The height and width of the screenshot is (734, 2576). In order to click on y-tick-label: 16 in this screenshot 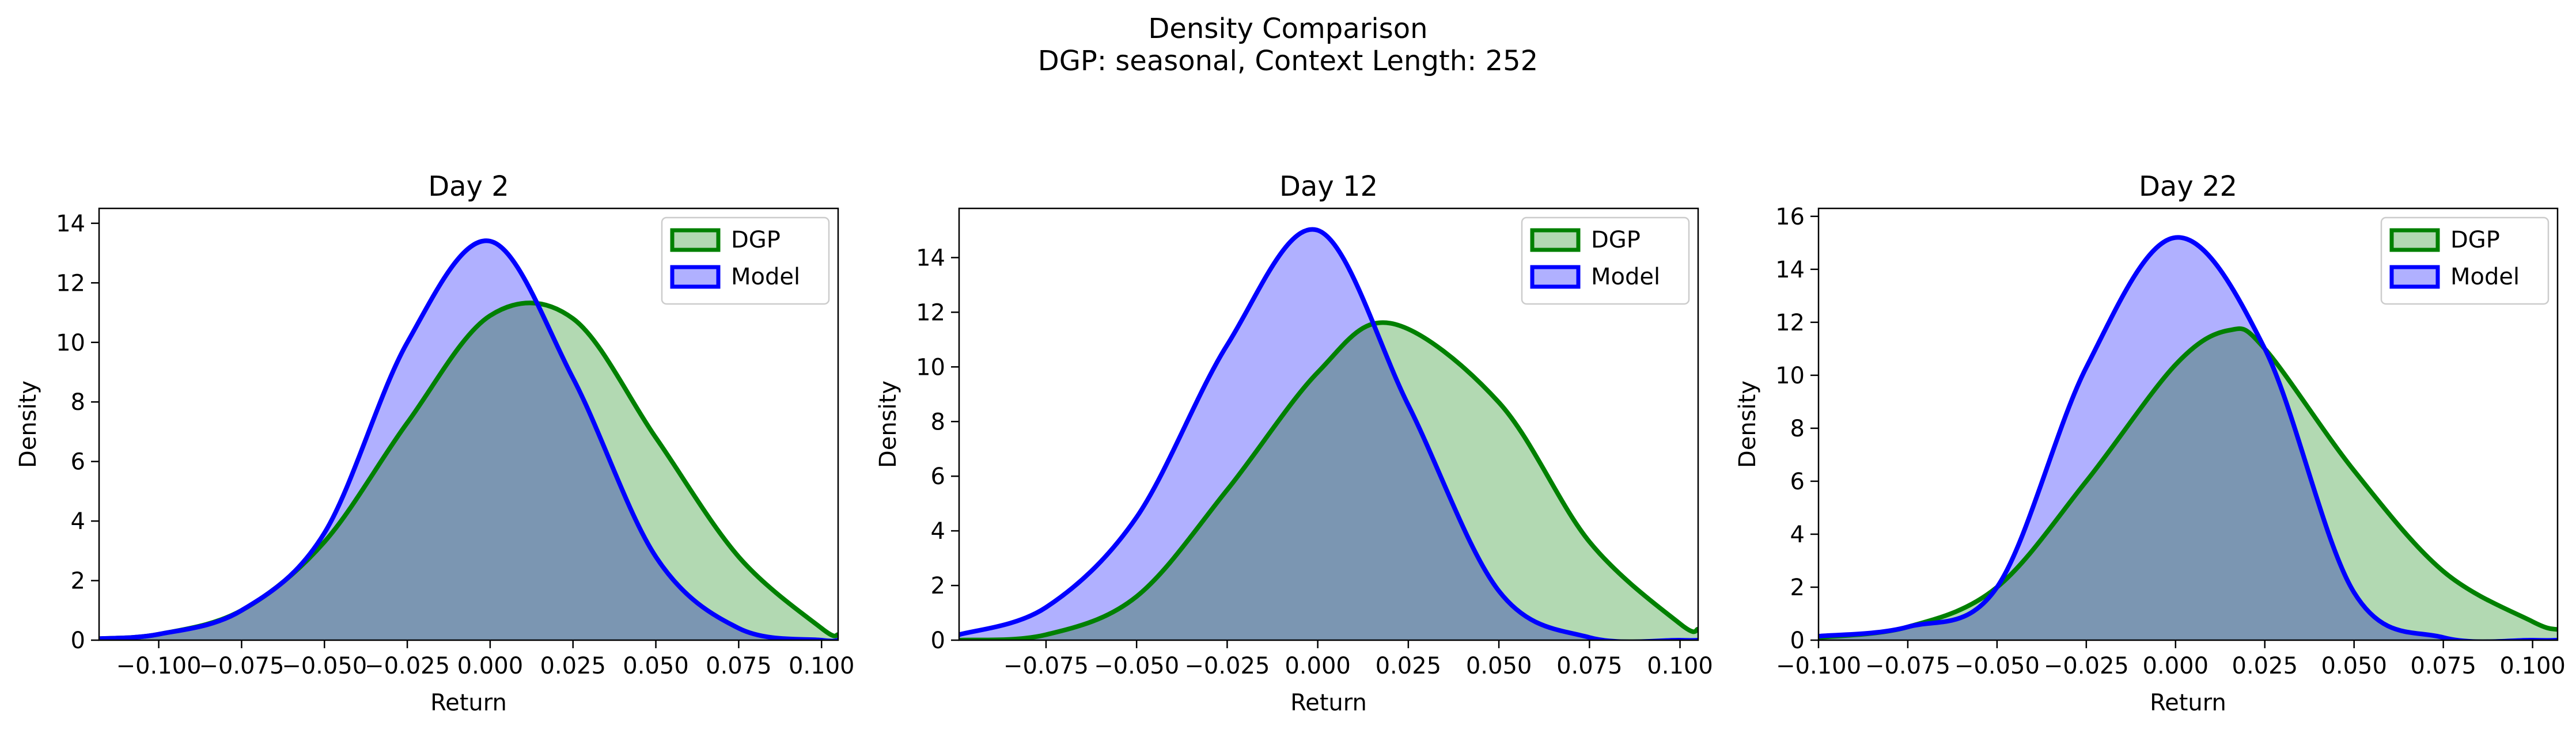, I will do `click(1790, 217)`.